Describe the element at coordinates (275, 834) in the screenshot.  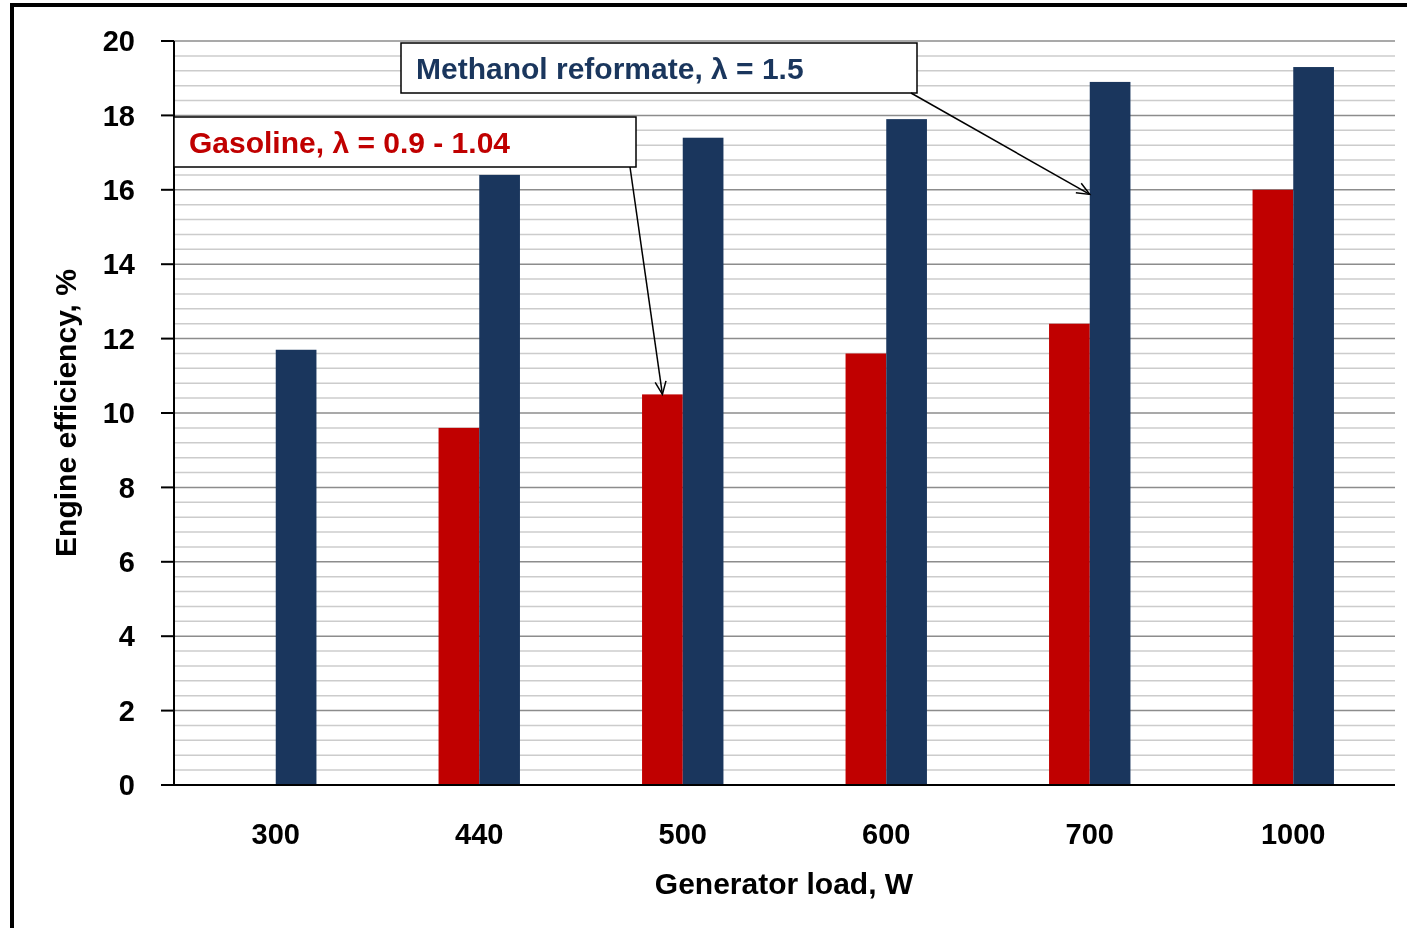
I see `x-tick-label: 300` at that location.